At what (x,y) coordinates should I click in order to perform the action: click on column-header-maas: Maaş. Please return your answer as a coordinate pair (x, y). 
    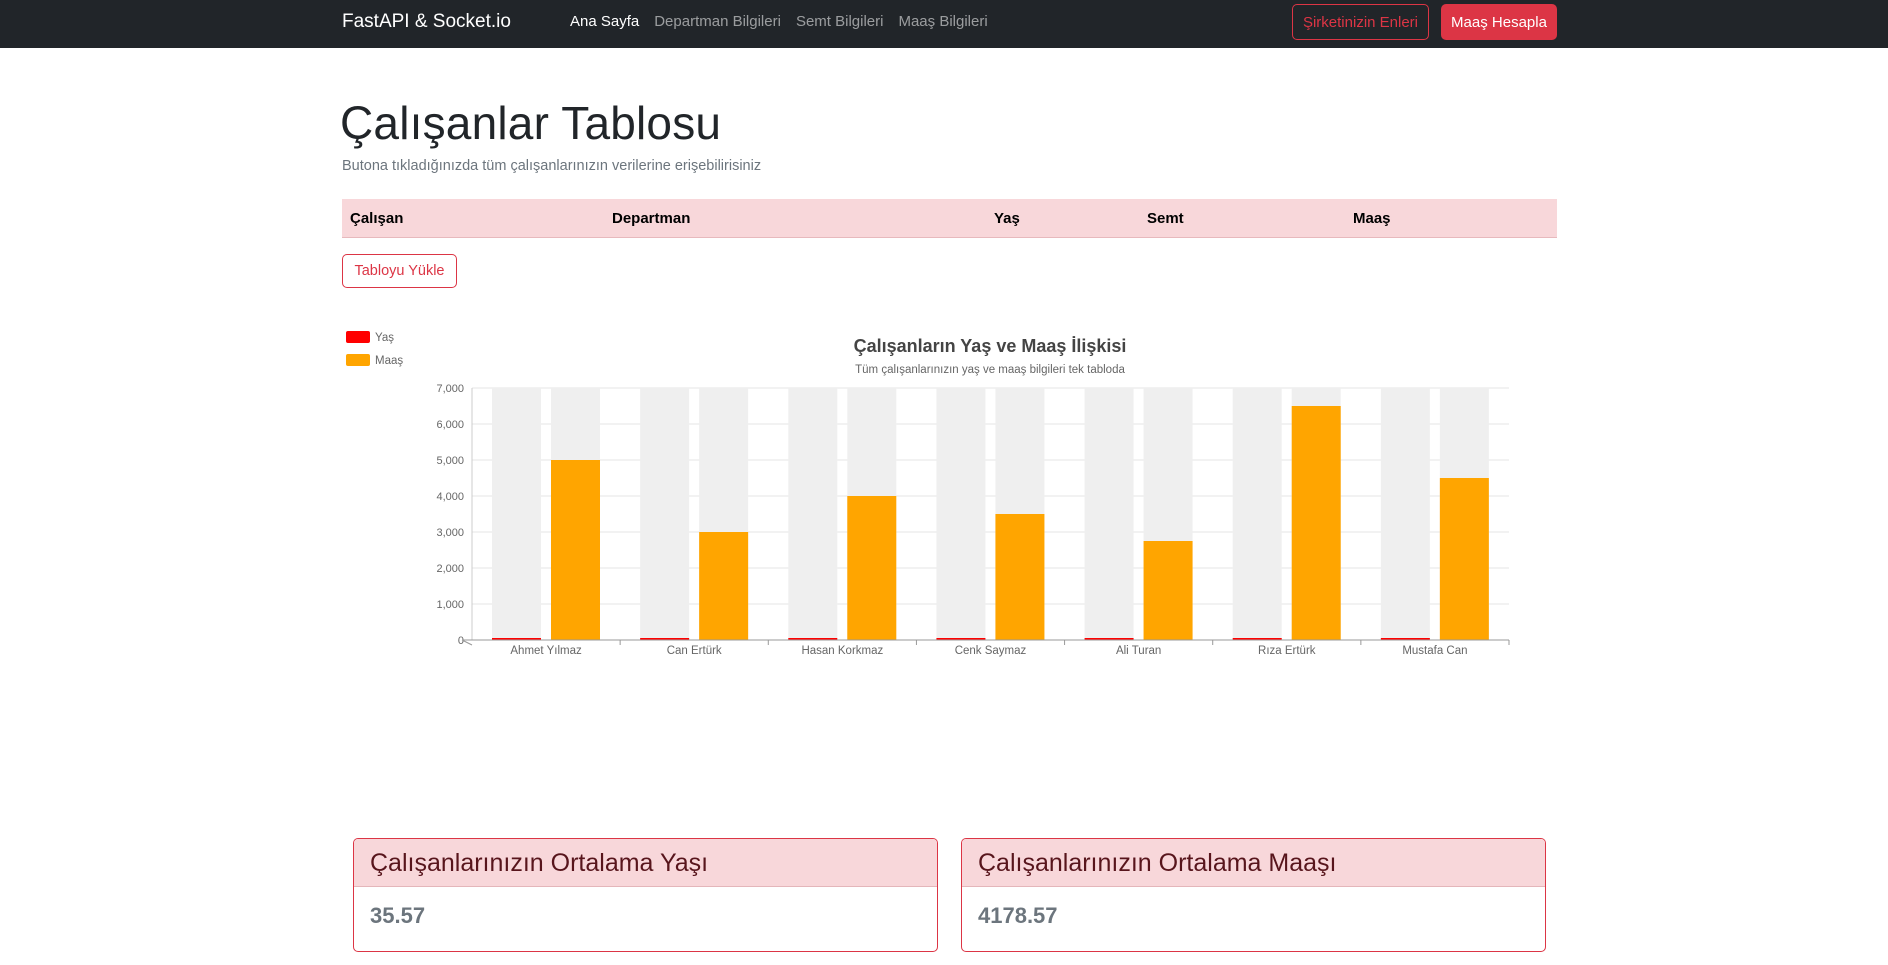
    Looking at the image, I should click on (1372, 218).